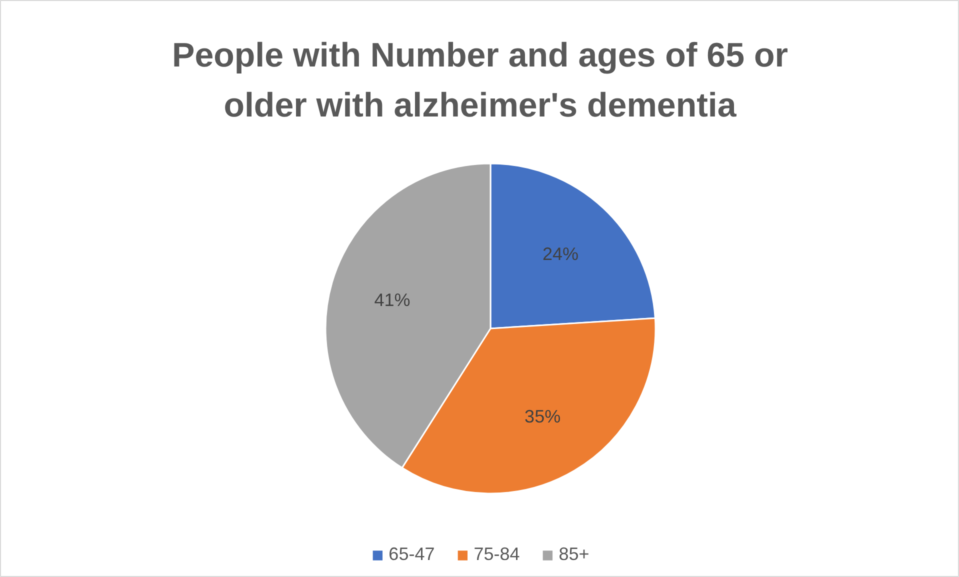  I want to click on legend-label: 65-47, so click(411, 554).